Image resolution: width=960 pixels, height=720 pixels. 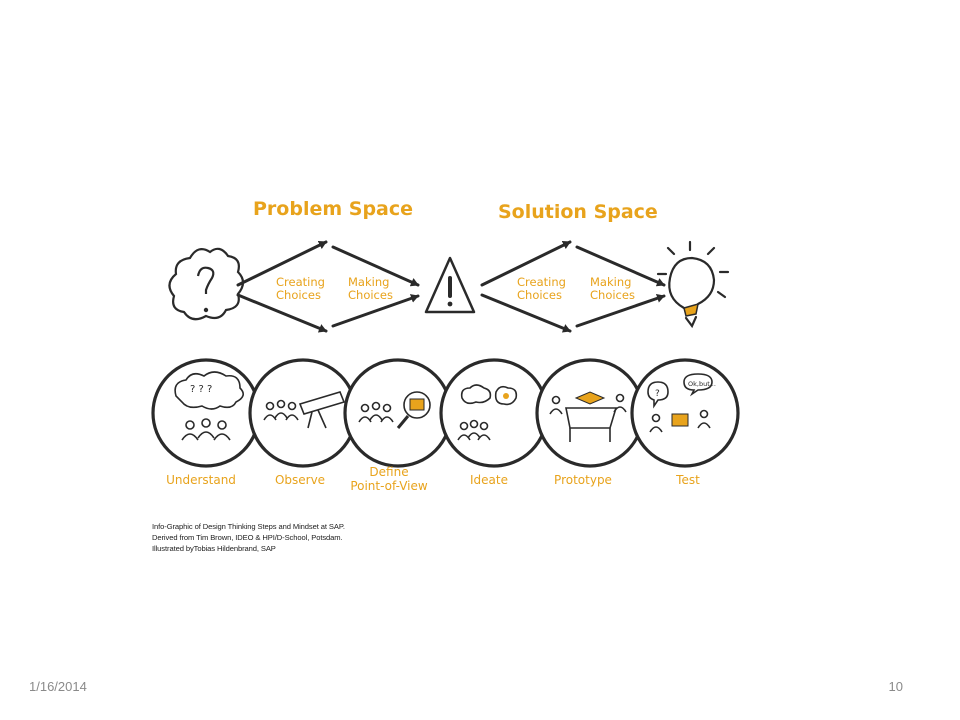 I want to click on define-pov-icon, so click(x=394, y=410).